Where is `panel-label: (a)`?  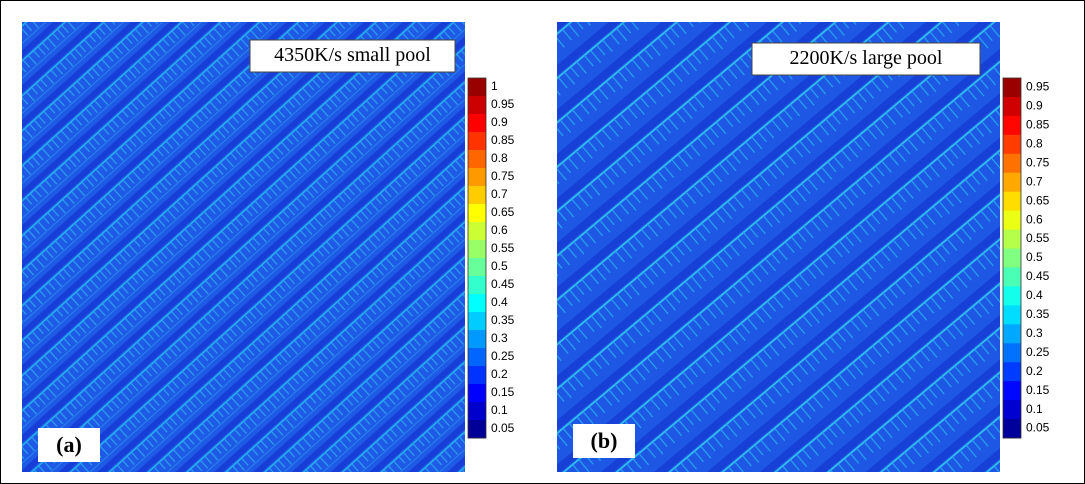 panel-label: (a) is located at coordinates (69, 444).